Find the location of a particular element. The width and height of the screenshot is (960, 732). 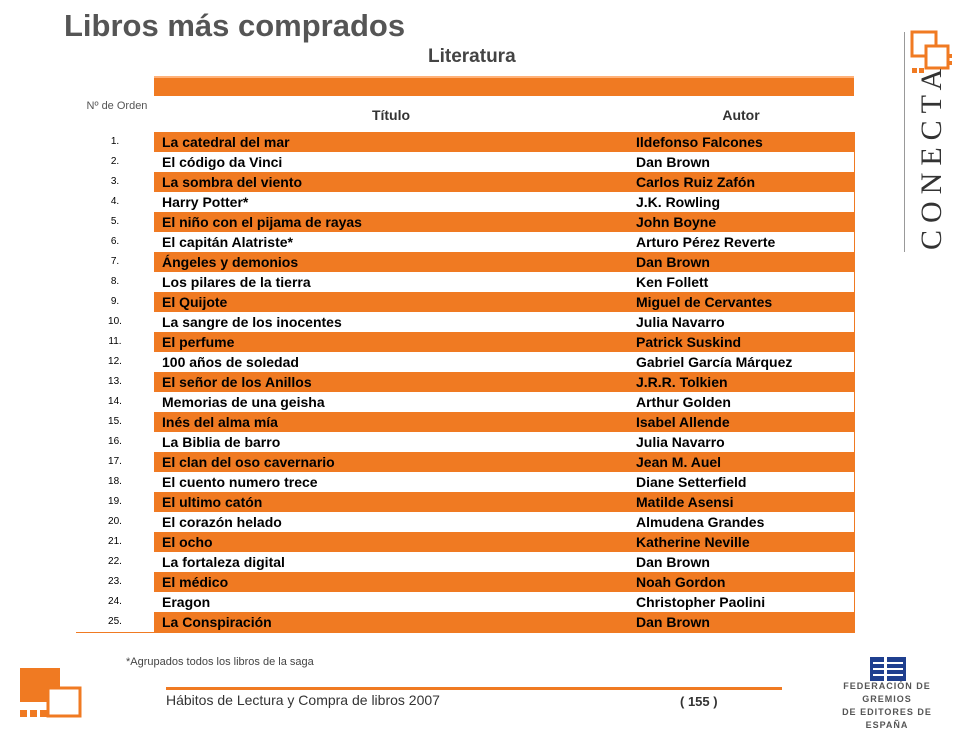

book-title: La catedral del mar is located at coordinates (391, 142).